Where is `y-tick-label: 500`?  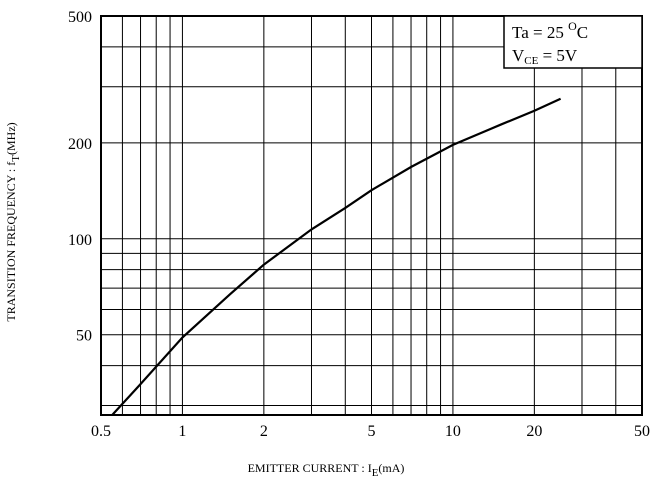
y-tick-label: 500 is located at coordinates (80, 17).